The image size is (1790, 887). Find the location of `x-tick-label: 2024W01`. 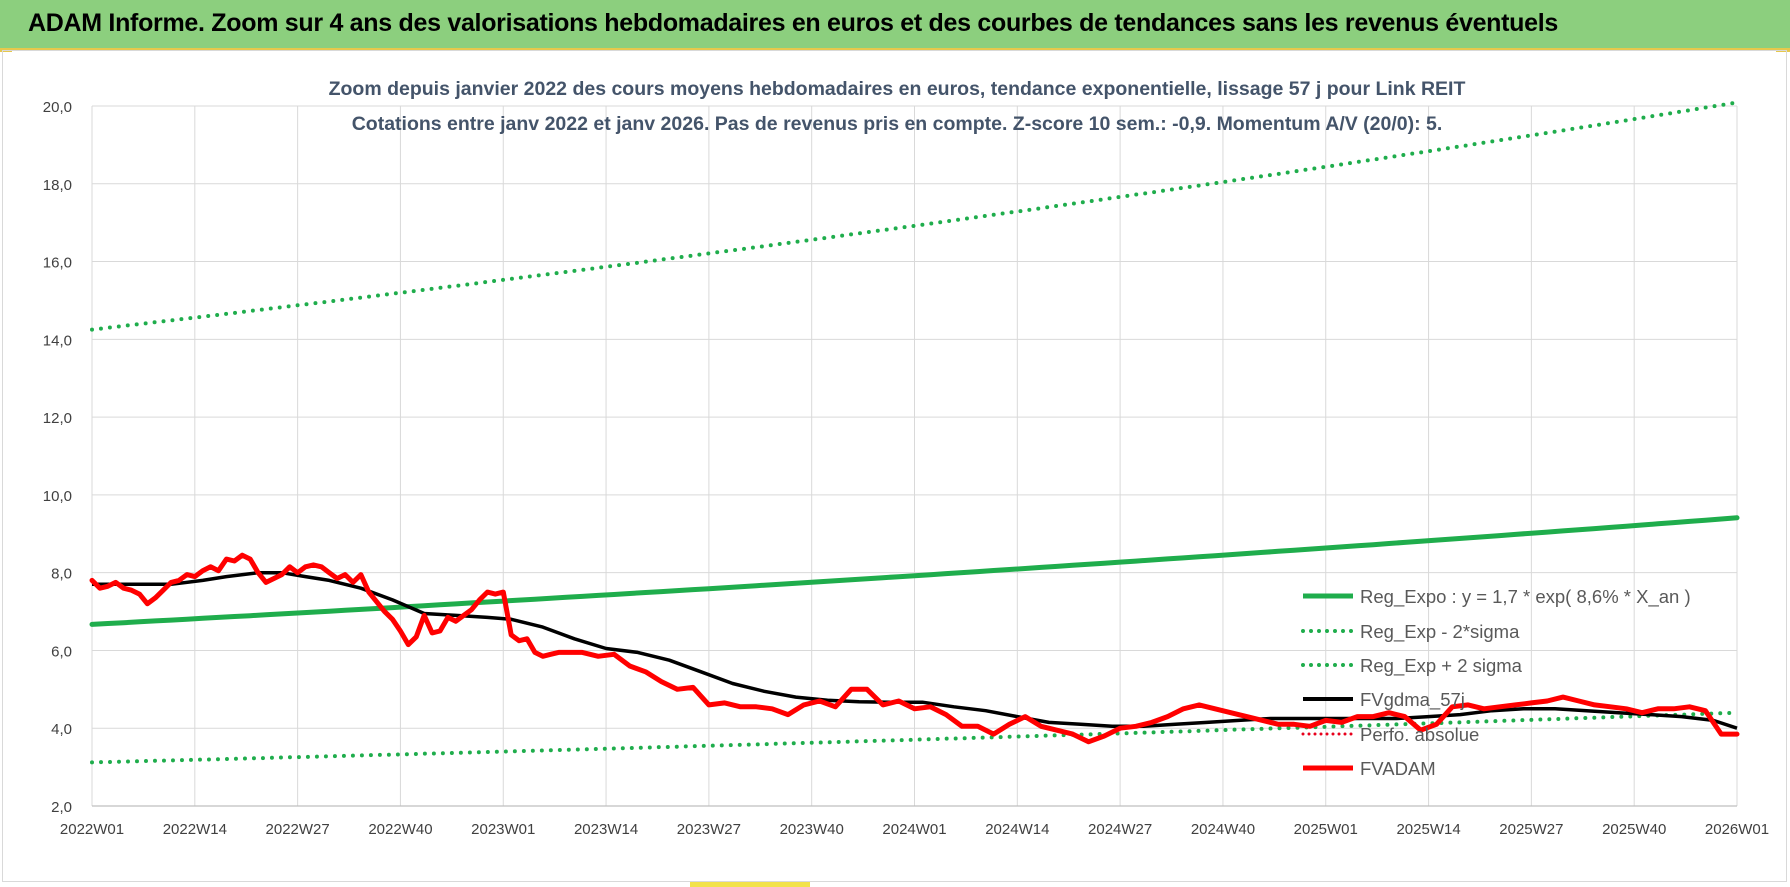

x-tick-label: 2024W01 is located at coordinates (914, 829).